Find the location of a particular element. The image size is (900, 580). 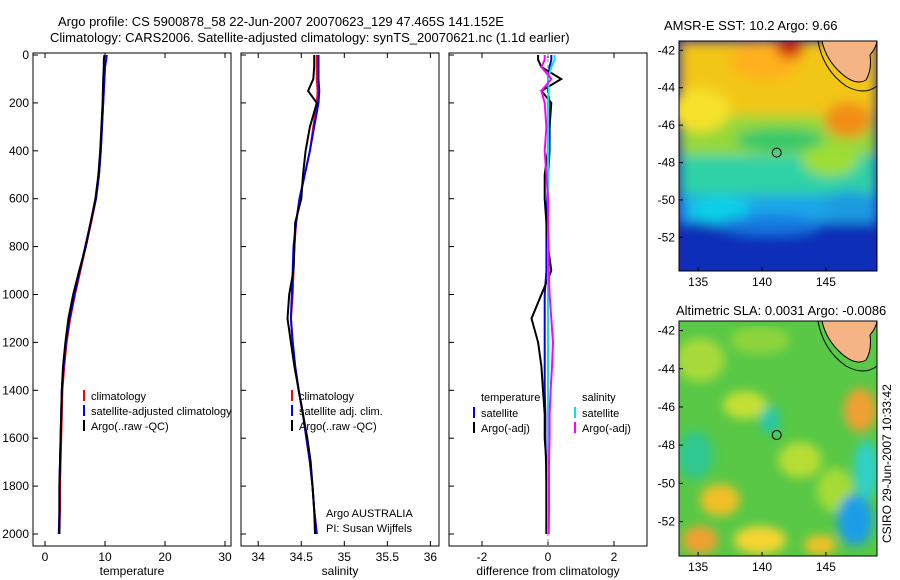

x-tick-label: 10 is located at coordinates (105, 557).